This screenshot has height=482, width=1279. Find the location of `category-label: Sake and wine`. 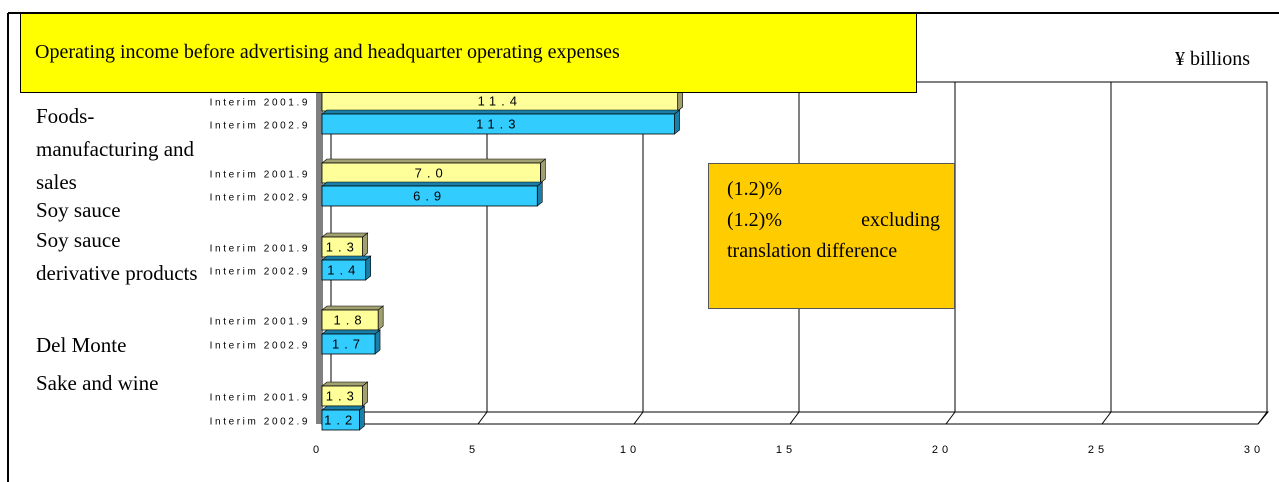

category-label: Sake and wine is located at coordinates (97, 383).